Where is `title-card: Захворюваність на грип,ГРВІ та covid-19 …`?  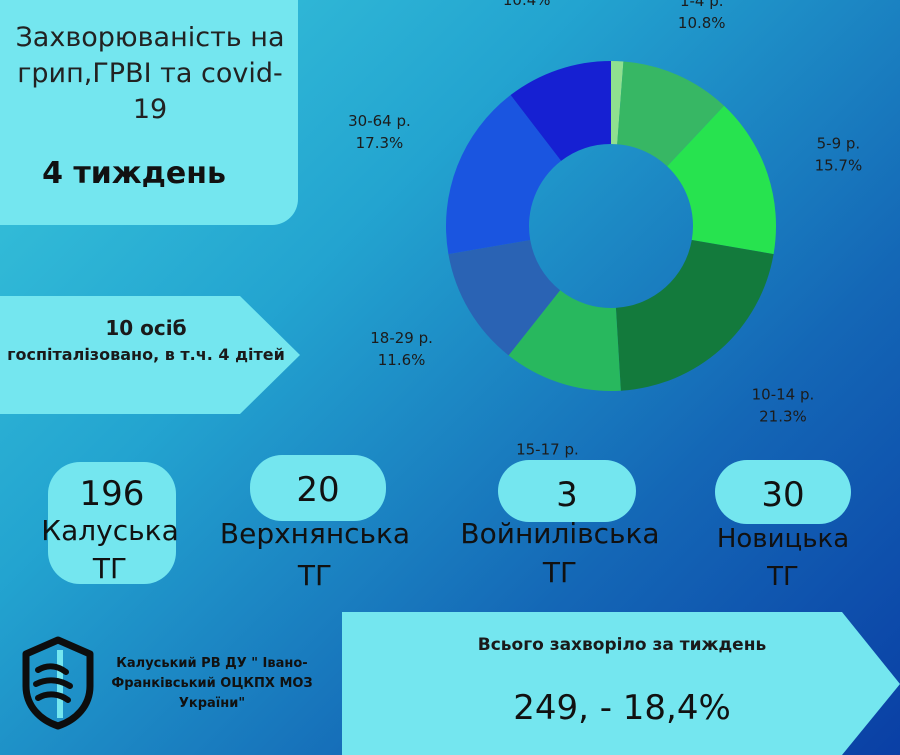
title-card: Захворюваність на грип,ГРВІ та covid-19 … is located at coordinates (149, 112).